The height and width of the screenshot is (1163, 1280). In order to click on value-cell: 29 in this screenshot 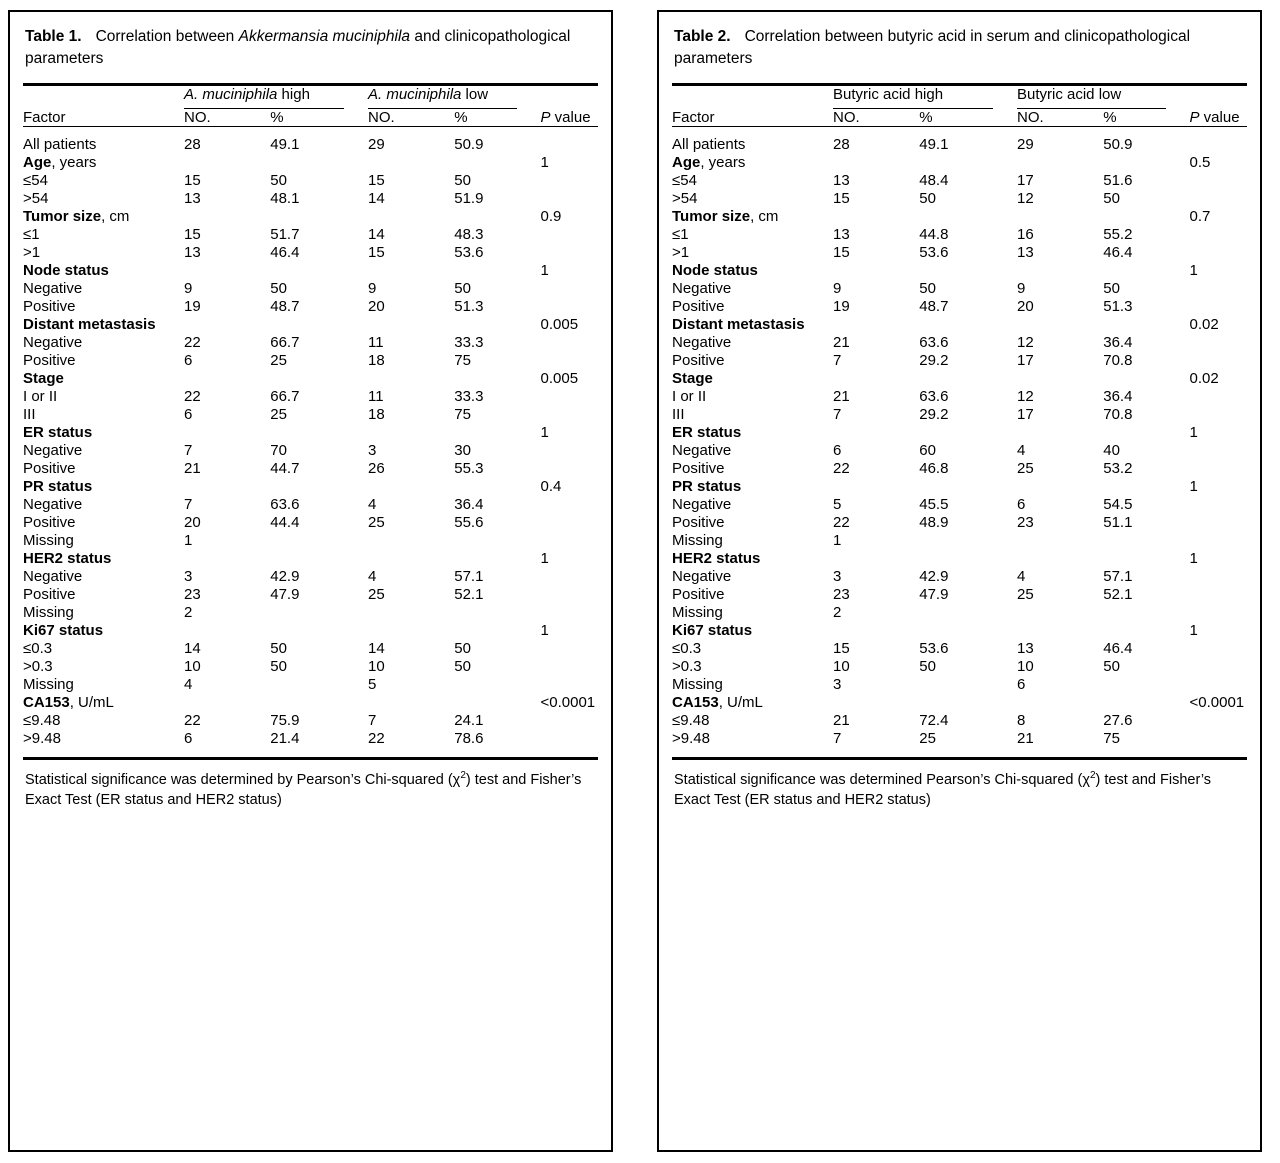, I will do `click(1025, 144)`.